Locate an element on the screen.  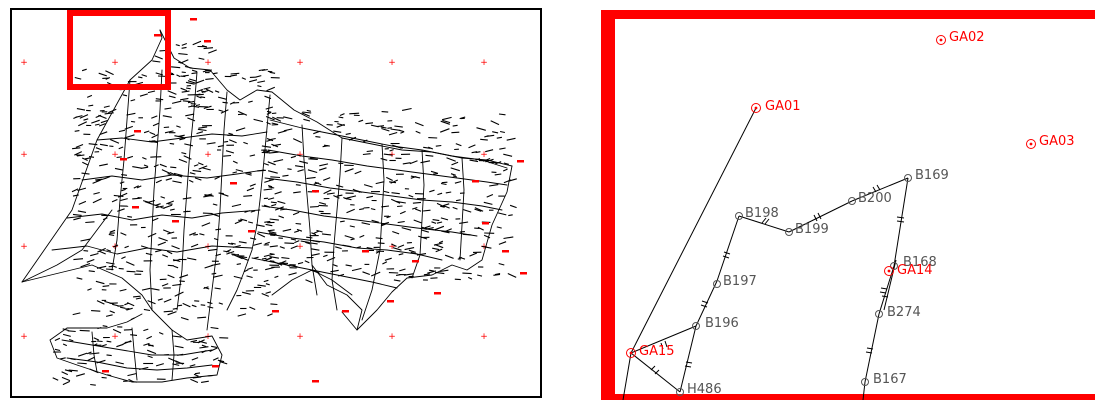
tick-mark is located at coordinates (869, 350).